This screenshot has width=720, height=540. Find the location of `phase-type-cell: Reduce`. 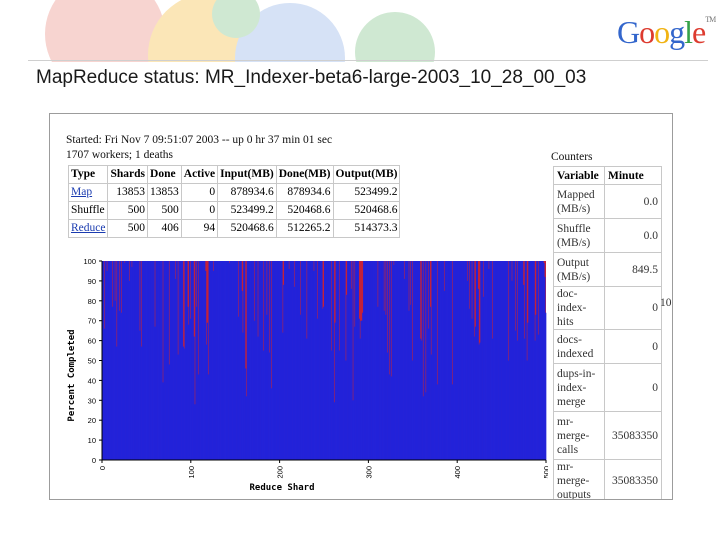

phase-type-cell: Reduce is located at coordinates (88, 228).